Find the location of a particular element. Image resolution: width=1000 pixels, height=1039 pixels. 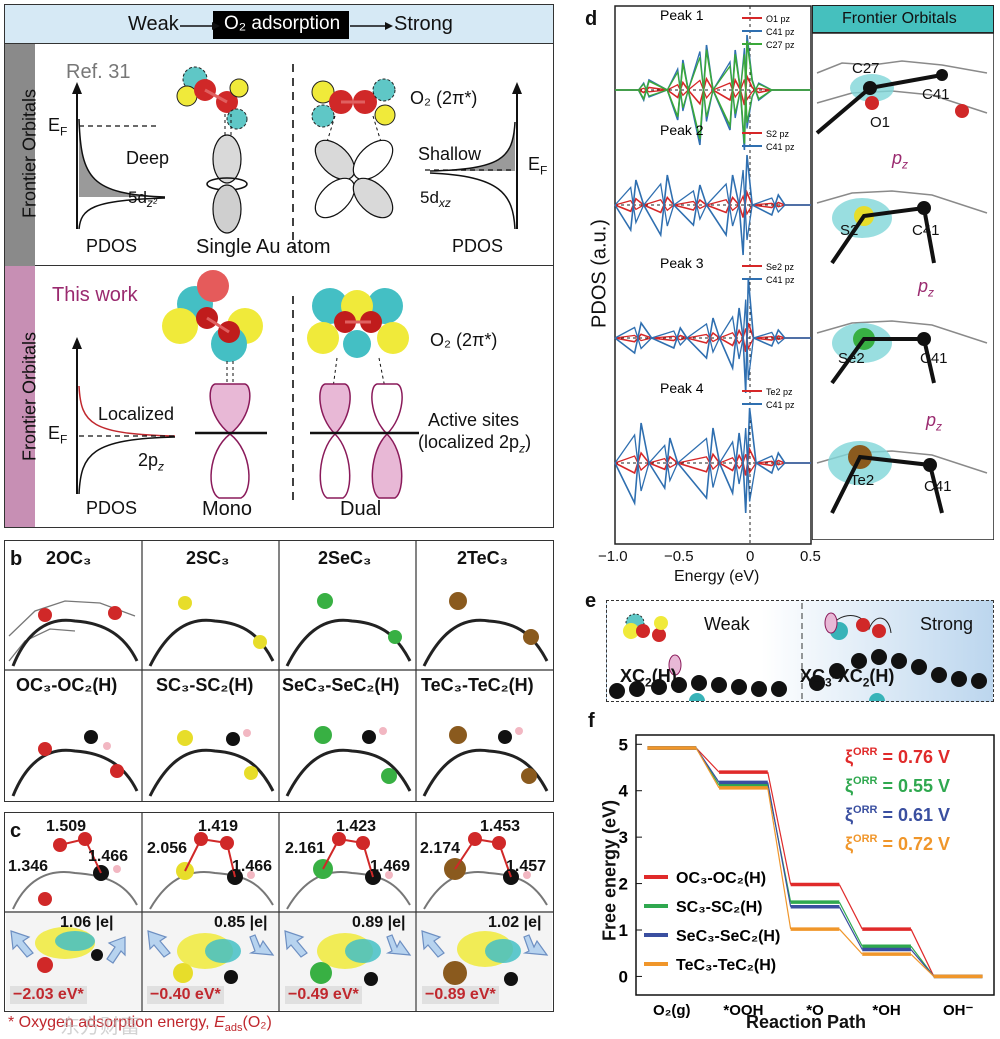

c1-bond-top: 1.509 is located at coordinates (66, 826).